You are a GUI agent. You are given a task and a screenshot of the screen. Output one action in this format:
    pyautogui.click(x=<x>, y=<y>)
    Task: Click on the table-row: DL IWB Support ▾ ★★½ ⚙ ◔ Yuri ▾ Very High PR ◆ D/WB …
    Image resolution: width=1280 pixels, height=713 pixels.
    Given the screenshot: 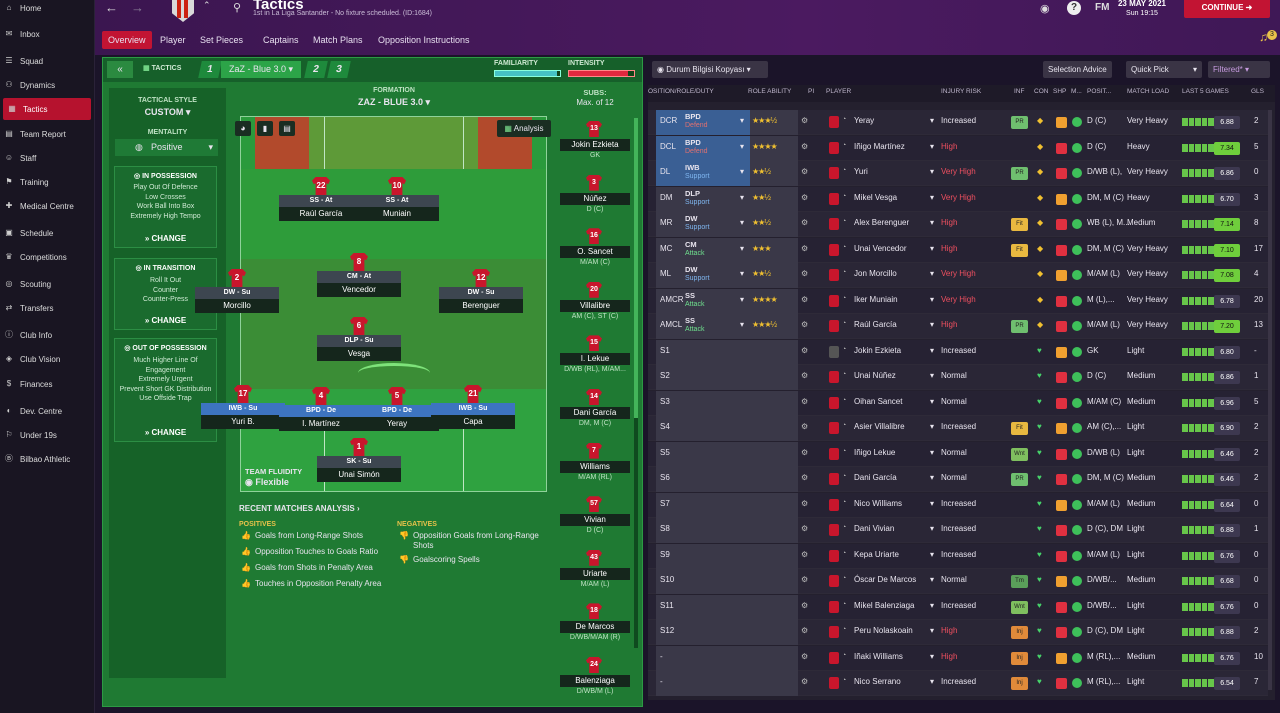 What is the action you would take?
    pyautogui.click(x=958, y=173)
    